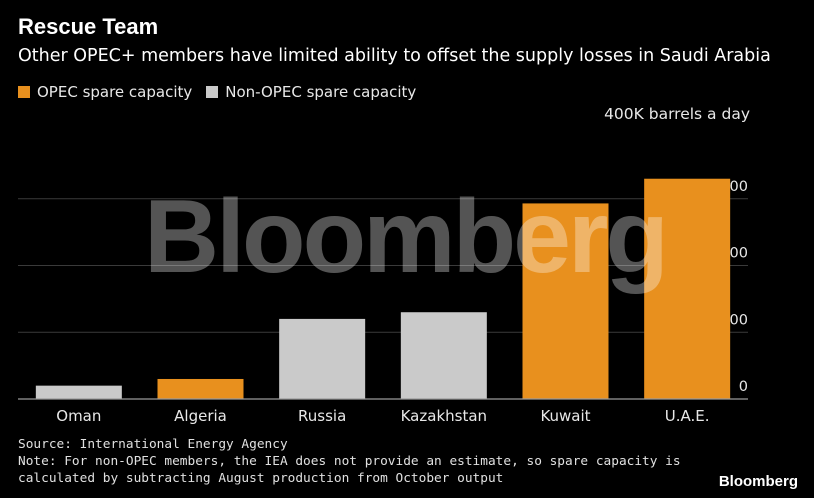 The image size is (814, 498). Describe the element at coordinates (443, 355) in the screenshot. I see `bar-kazakhstan` at that location.